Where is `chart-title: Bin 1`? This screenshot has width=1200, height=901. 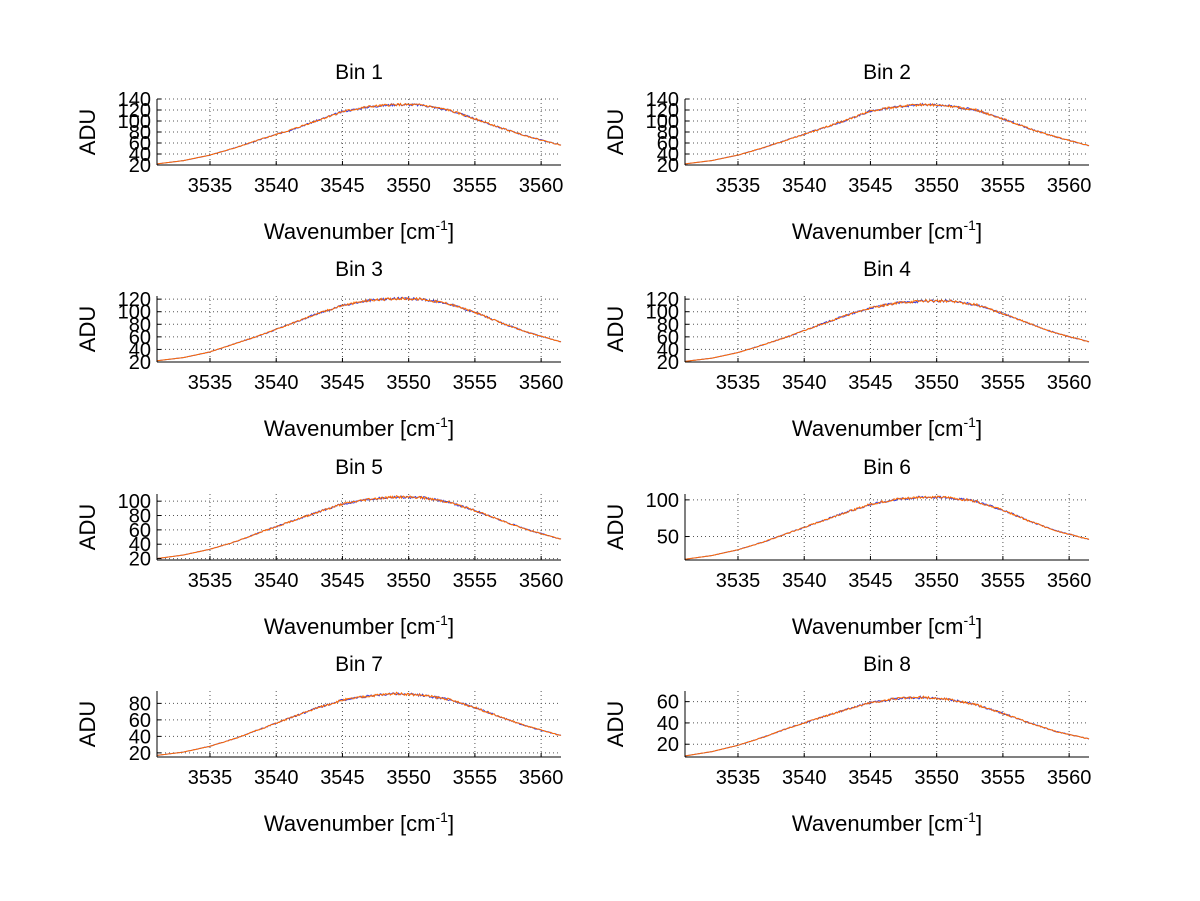 chart-title: Bin 1 is located at coordinates (359, 72).